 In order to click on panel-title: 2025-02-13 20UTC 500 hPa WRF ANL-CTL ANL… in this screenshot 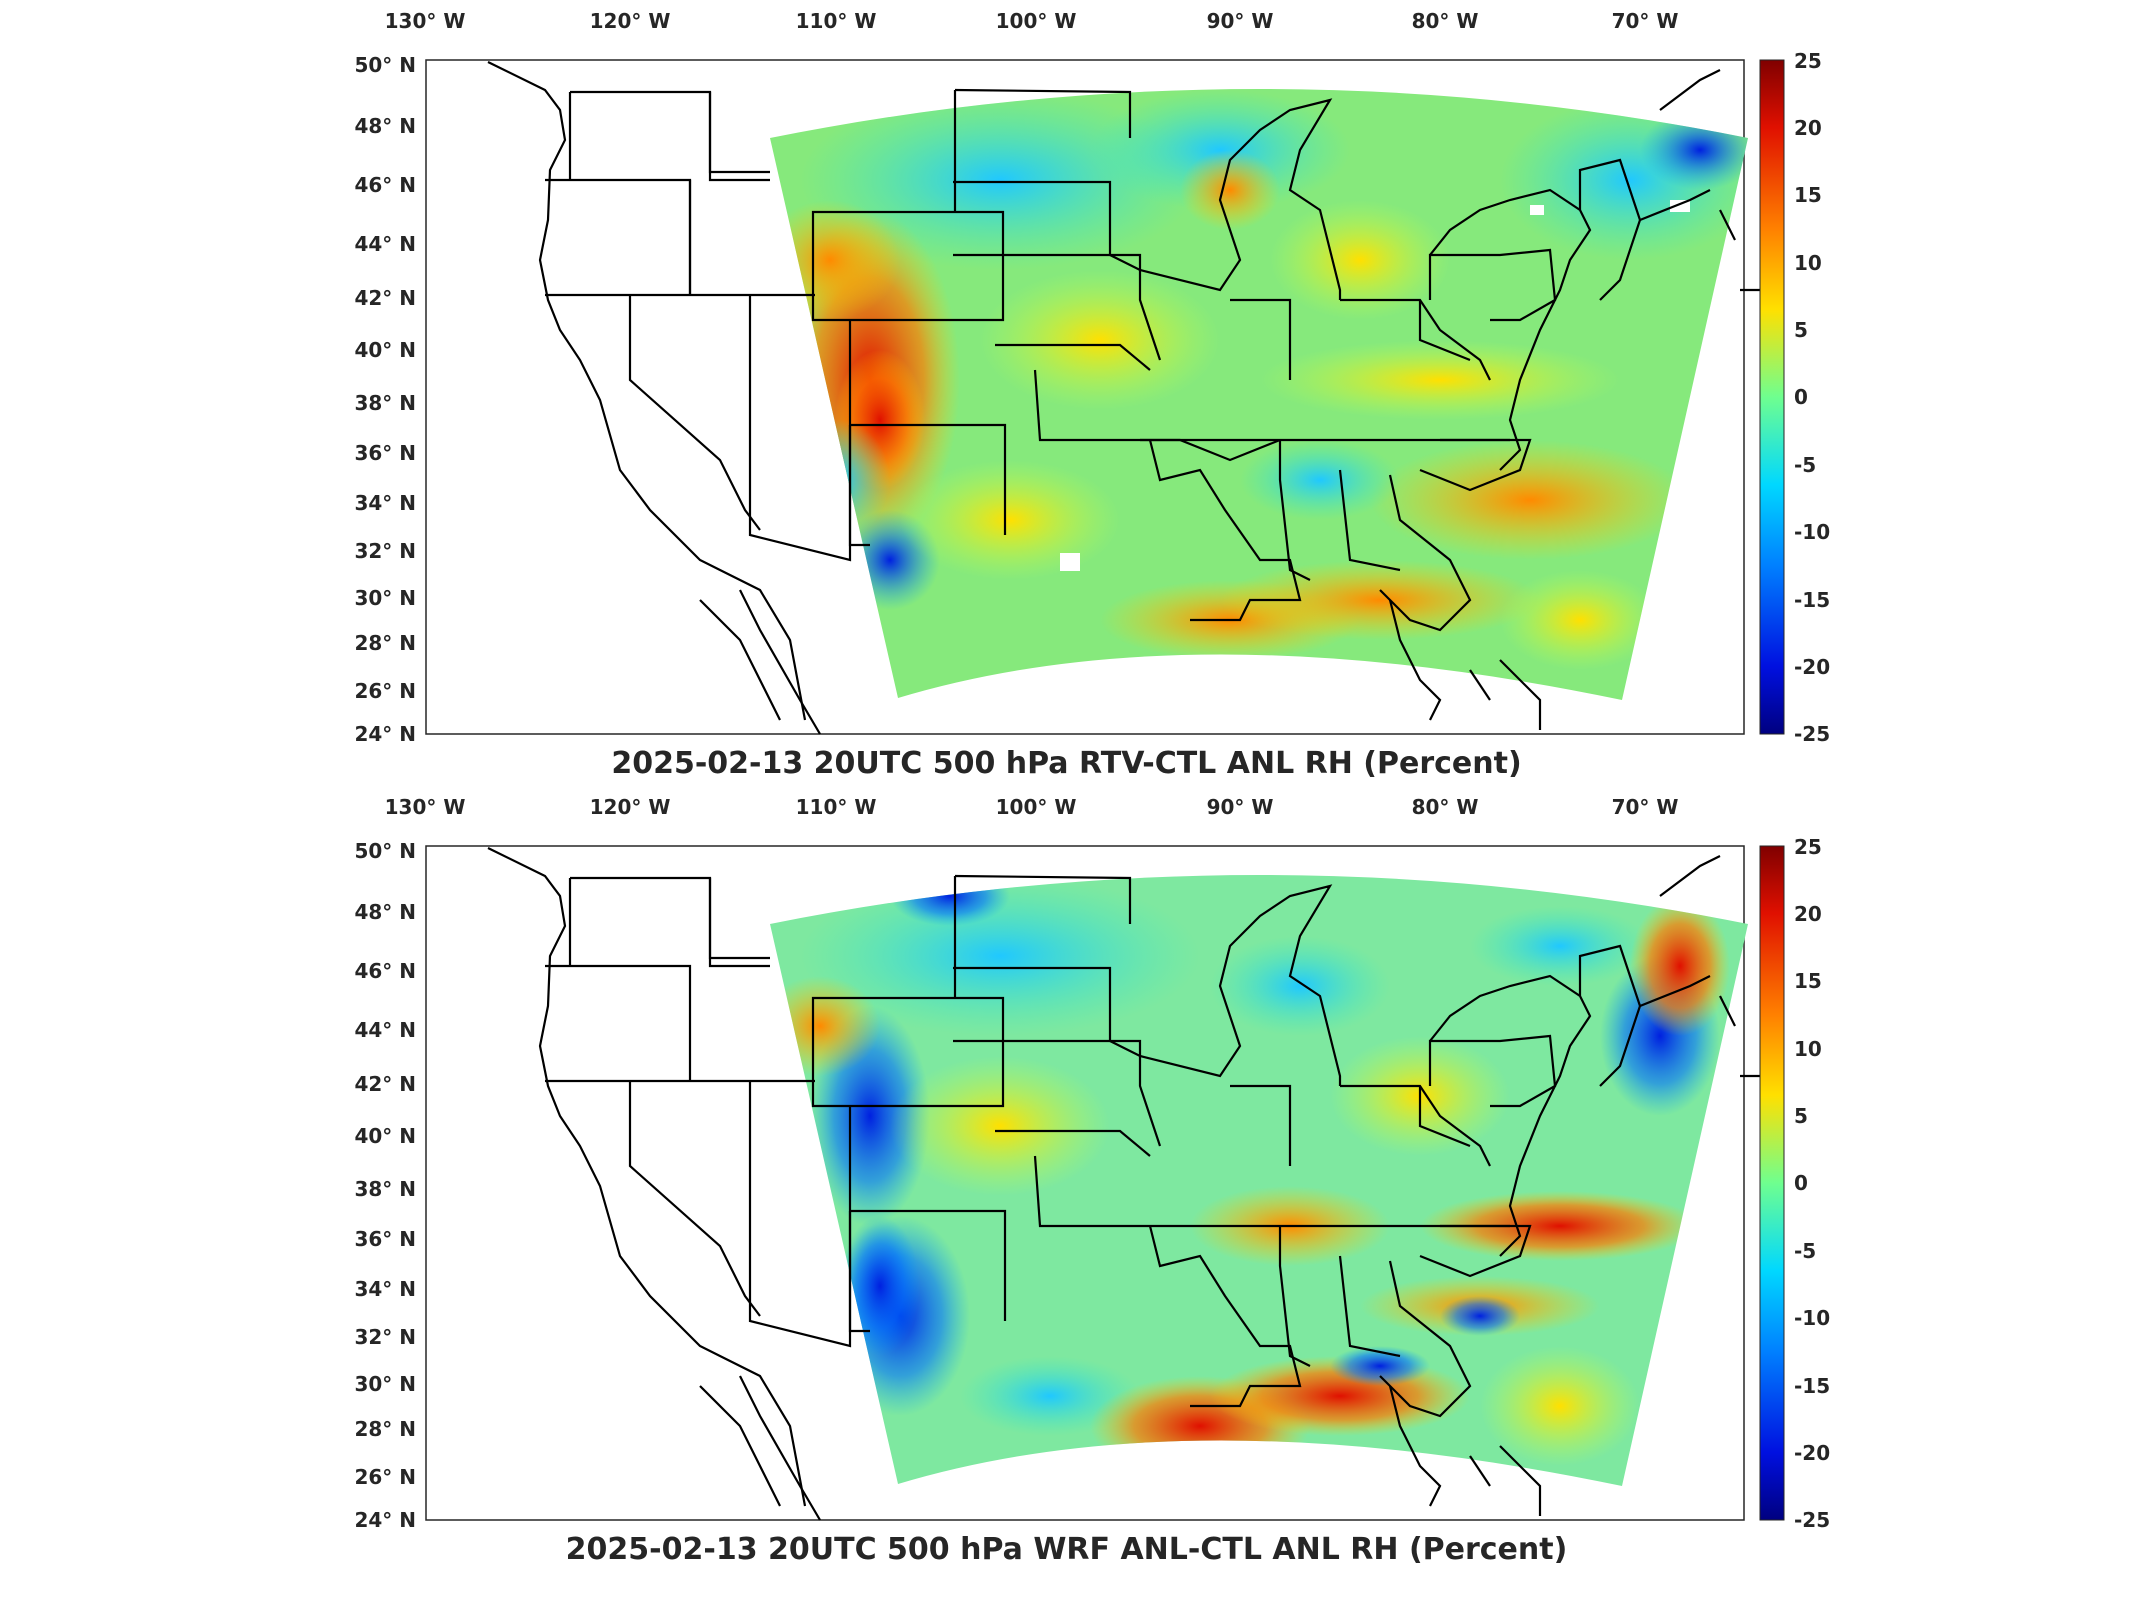, I will do `click(1066, 1549)`.